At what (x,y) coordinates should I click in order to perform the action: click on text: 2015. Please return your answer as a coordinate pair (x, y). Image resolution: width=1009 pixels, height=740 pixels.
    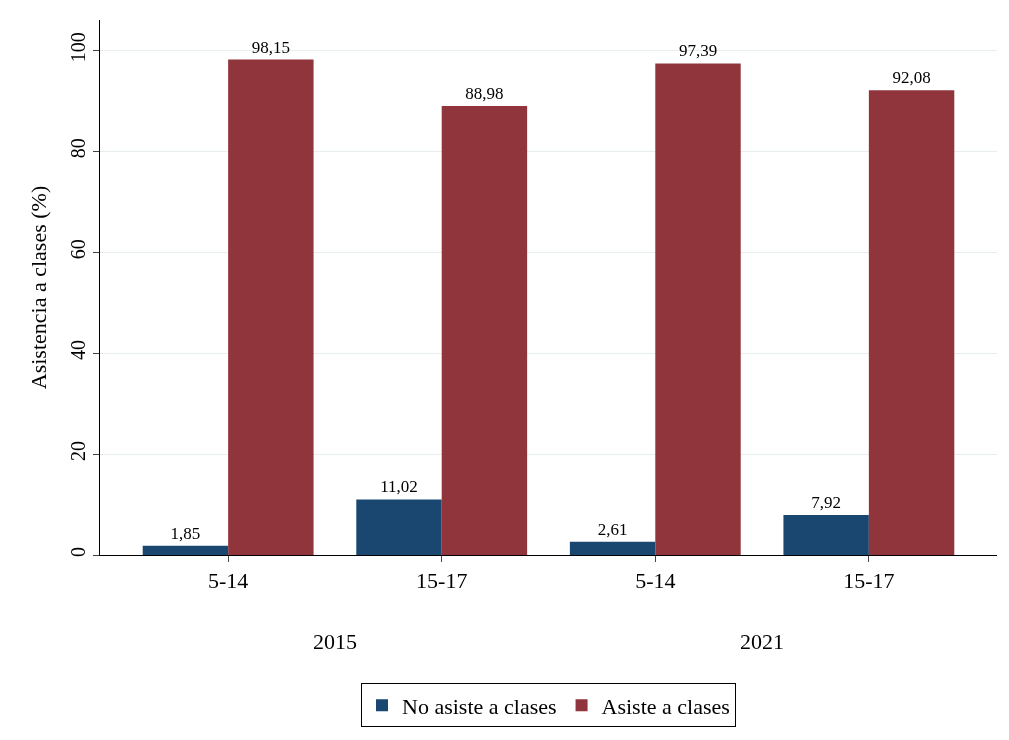
    Looking at the image, I should click on (335, 641).